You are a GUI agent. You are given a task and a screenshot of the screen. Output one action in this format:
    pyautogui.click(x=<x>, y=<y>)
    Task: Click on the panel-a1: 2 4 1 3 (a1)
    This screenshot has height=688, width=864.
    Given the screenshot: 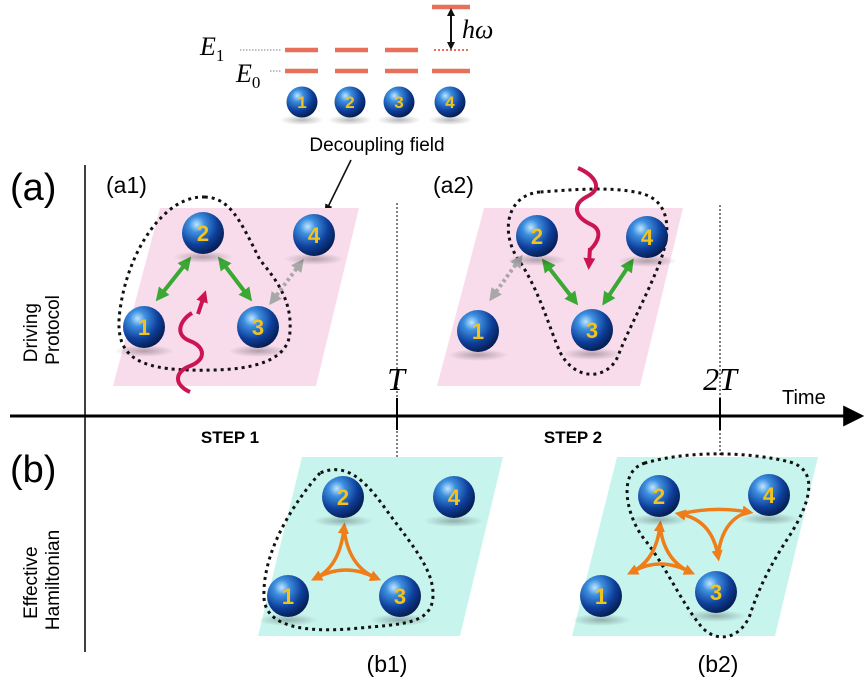 What is the action you would take?
    pyautogui.click(x=232, y=283)
    